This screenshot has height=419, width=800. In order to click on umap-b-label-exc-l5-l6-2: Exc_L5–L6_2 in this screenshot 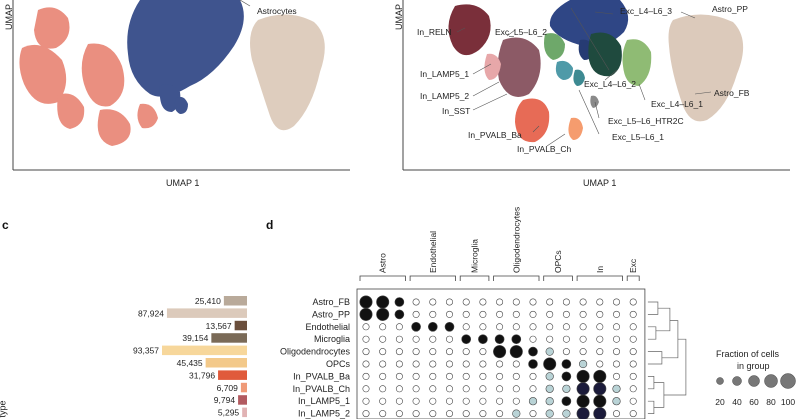, I will do `click(521, 32)`.